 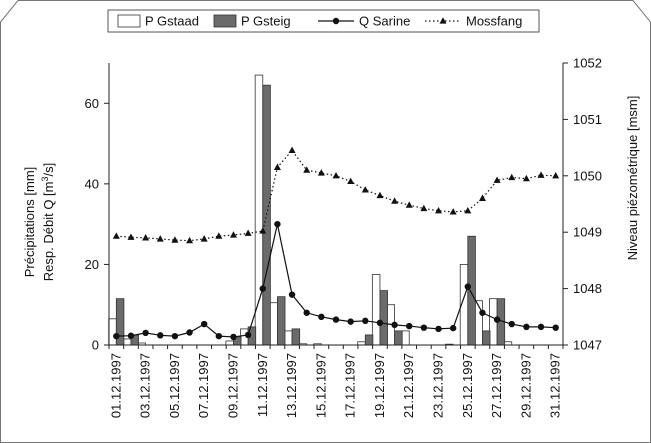 What do you see at coordinates (443, 20) in the screenshot?
I see `legend-marker-mossfang` at bounding box center [443, 20].